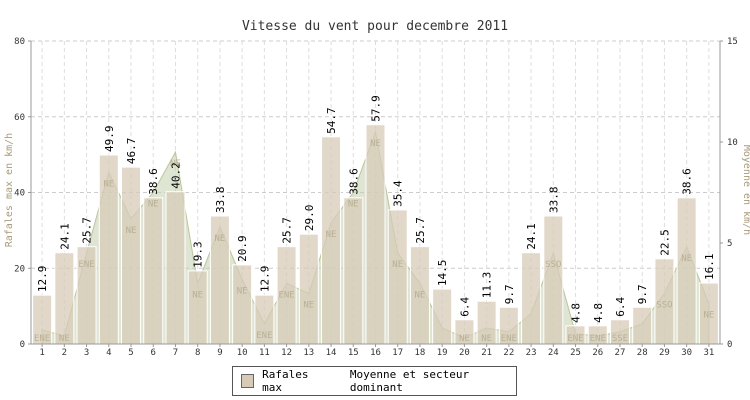 The image size is (750, 400). I want to click on x-tick-label: 2, so click(64, 353).